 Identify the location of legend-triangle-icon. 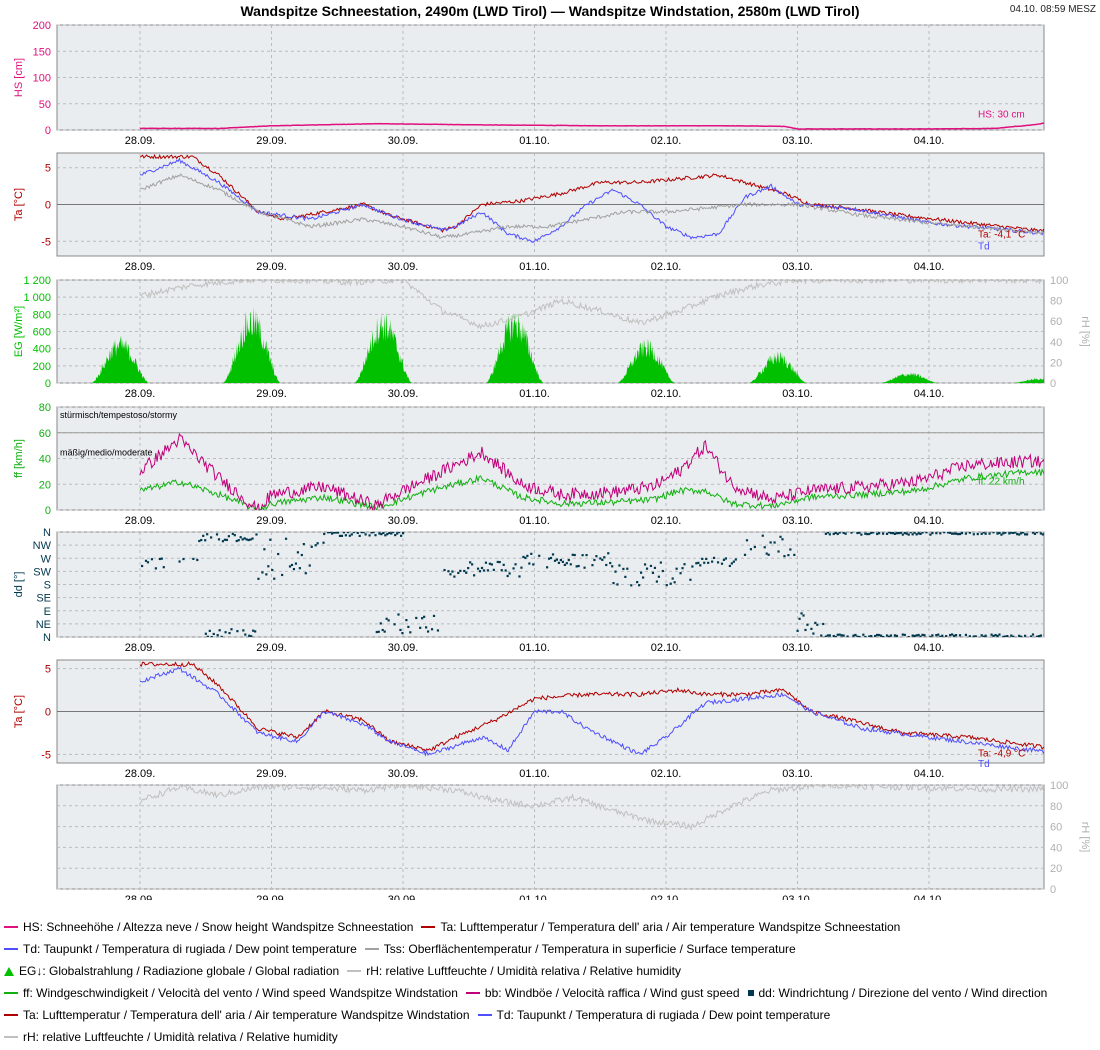
(9, 971).